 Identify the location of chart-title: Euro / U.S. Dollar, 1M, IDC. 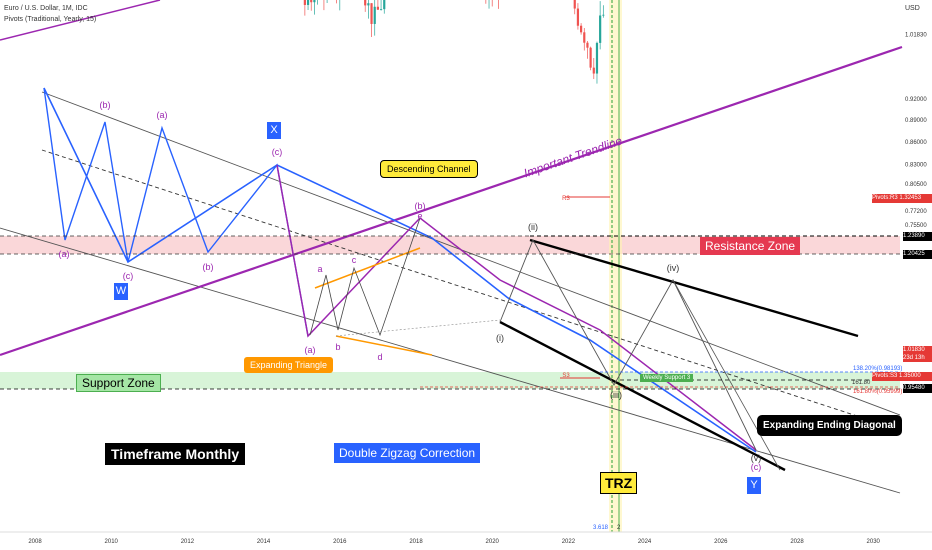
(46, 8).